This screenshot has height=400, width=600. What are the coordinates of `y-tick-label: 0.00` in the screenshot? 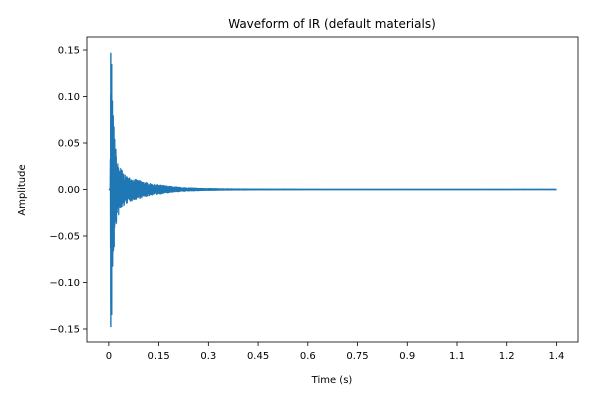 It's located at (69, 190).